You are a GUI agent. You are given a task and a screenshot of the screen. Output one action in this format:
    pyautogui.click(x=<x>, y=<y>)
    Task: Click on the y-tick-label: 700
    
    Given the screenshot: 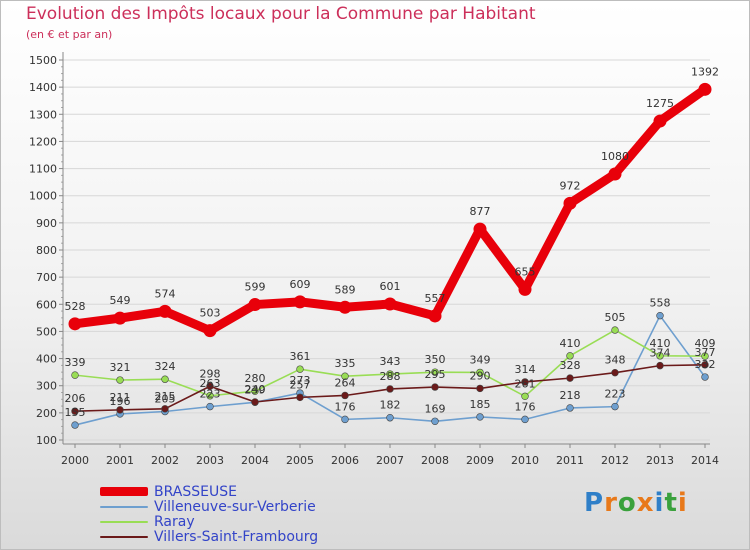 What is the action you would take?
    pyautogui.click(x=46, y=277)
    